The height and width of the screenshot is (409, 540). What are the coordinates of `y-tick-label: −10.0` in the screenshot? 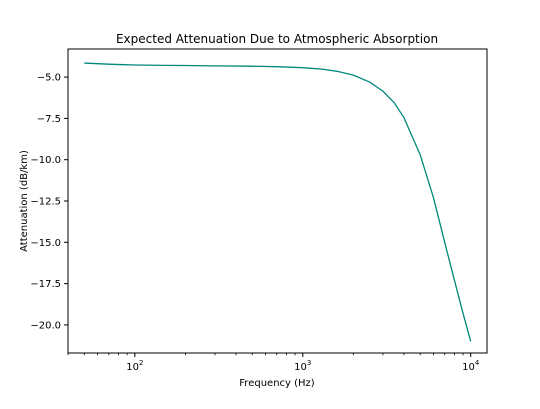 It's located at (45, 160).